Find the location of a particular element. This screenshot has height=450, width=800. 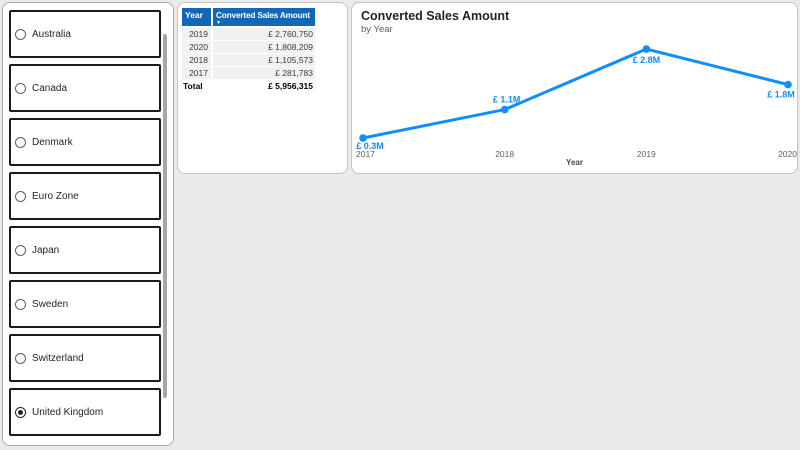

total-label-cell: Total is located at coordinates (196, 86).